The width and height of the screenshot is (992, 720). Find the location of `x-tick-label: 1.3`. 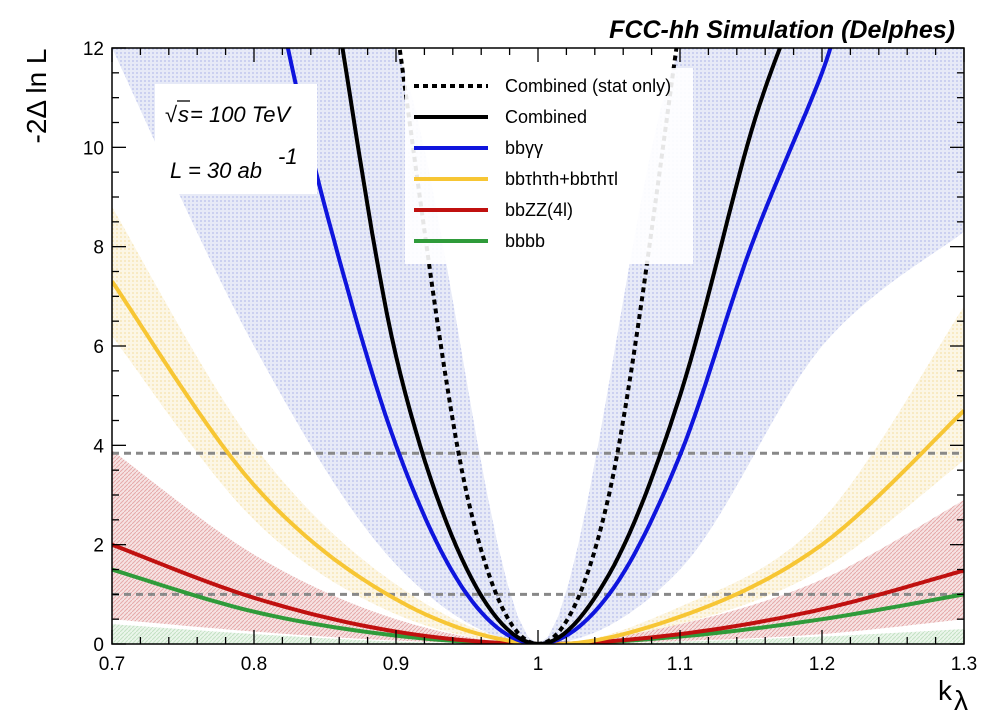

x-tick-label: 1.3 is located at coordinates (964, 664).